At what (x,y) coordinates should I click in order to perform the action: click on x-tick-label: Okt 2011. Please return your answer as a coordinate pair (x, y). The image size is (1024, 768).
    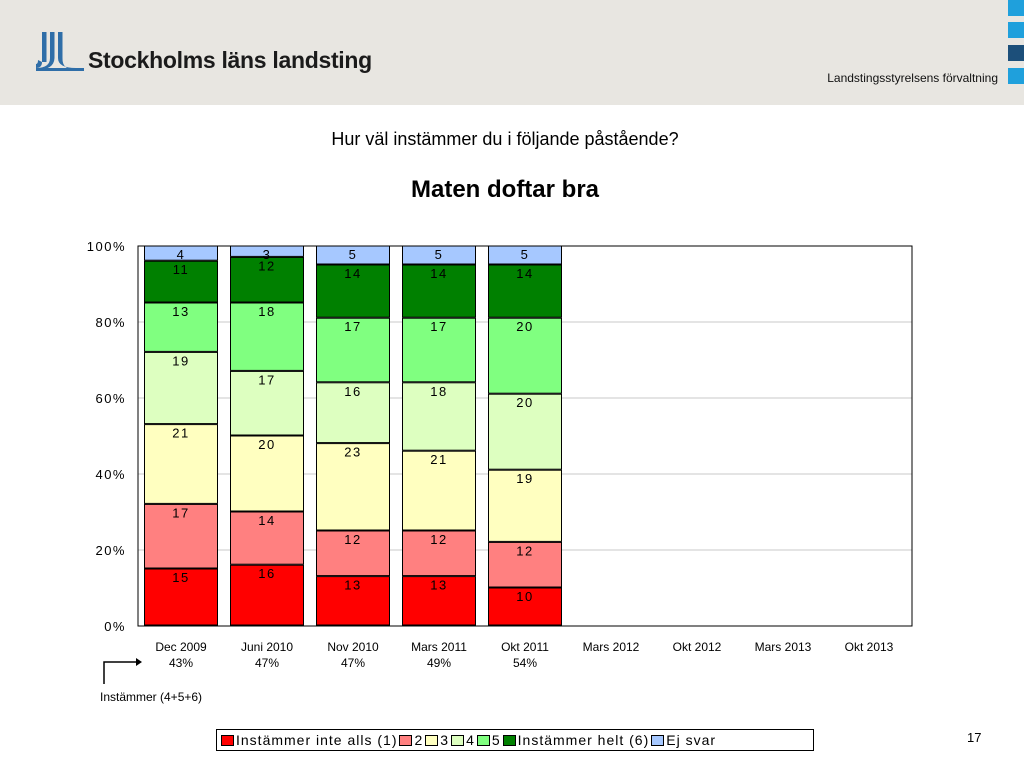
    Looking at the image, I should click on (525, 647).